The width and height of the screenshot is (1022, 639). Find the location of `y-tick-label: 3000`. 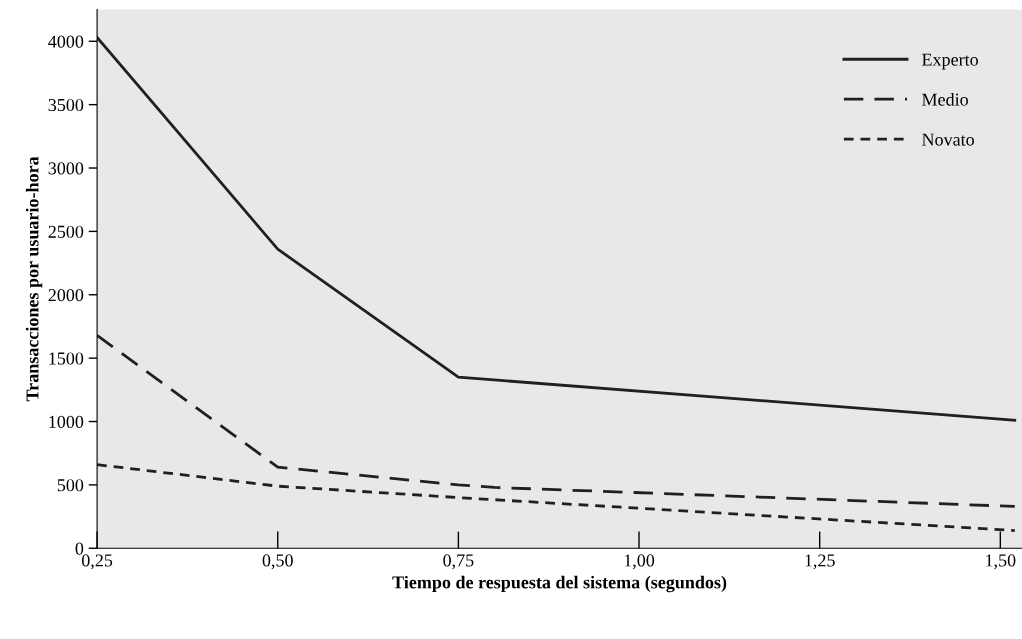

y-tick-label: 3000 is located at coordinates (66, 168).